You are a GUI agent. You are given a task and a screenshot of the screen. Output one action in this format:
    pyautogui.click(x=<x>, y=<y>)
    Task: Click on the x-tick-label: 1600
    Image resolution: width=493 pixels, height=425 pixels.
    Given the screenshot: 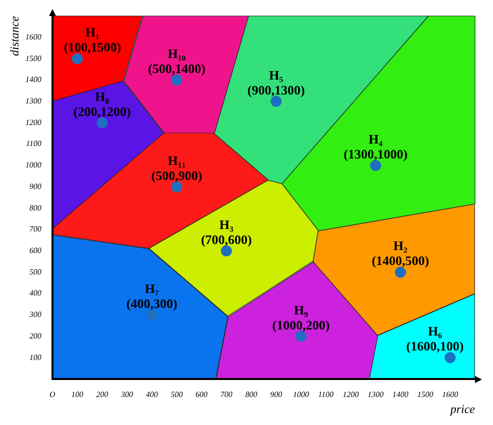 What is the action you would take?
    pyautogui.click(x=450, y=394)
    